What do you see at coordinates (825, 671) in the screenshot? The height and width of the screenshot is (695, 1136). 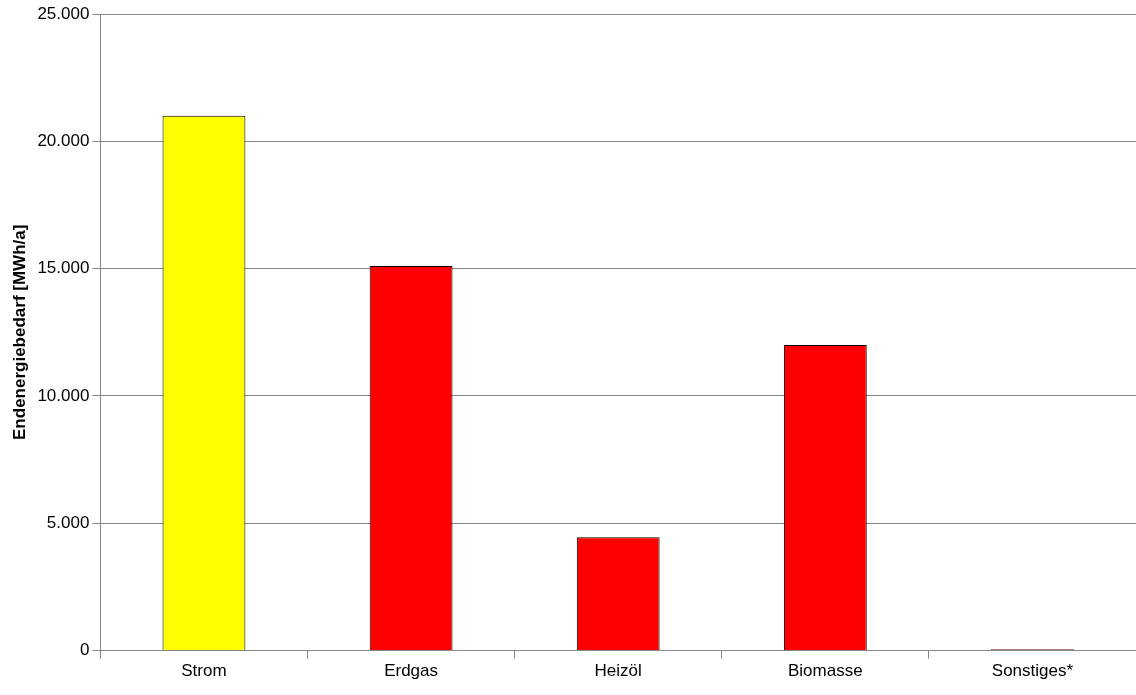 I see `x-tick-label: Biomasse` at bounding box center [825, 671].